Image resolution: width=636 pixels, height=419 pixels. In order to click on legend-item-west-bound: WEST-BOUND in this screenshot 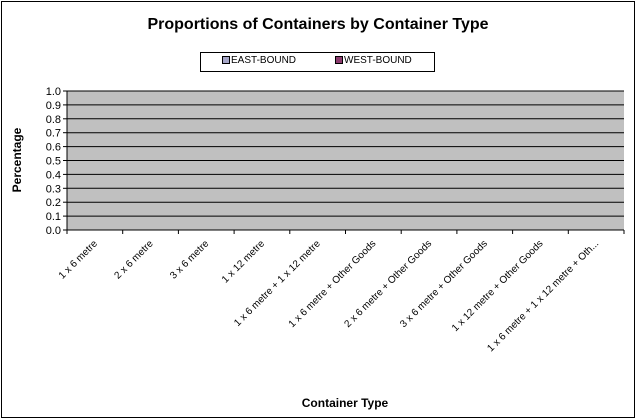, I will do `click(373, 60)`.